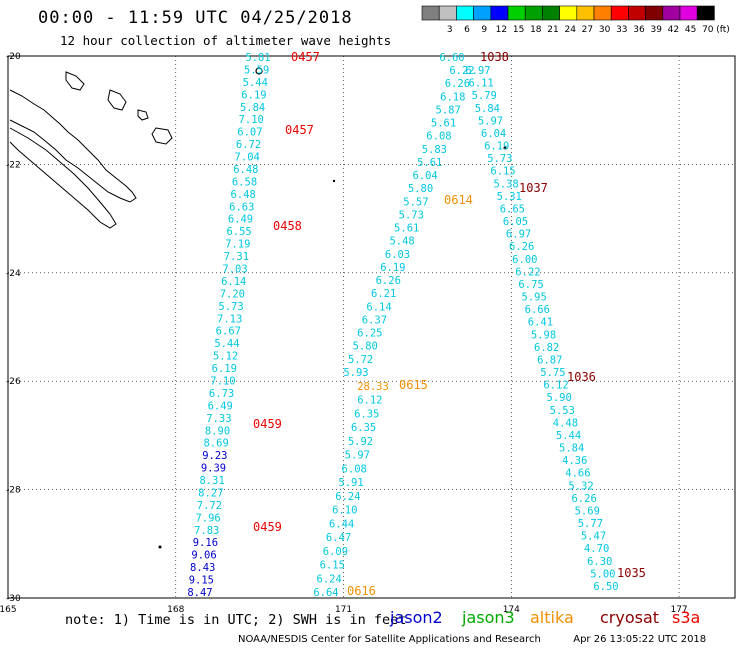 The width and height of the screenshot is (740, 650). I want to click on wave-height-value: 5.87, so click(448, 110).